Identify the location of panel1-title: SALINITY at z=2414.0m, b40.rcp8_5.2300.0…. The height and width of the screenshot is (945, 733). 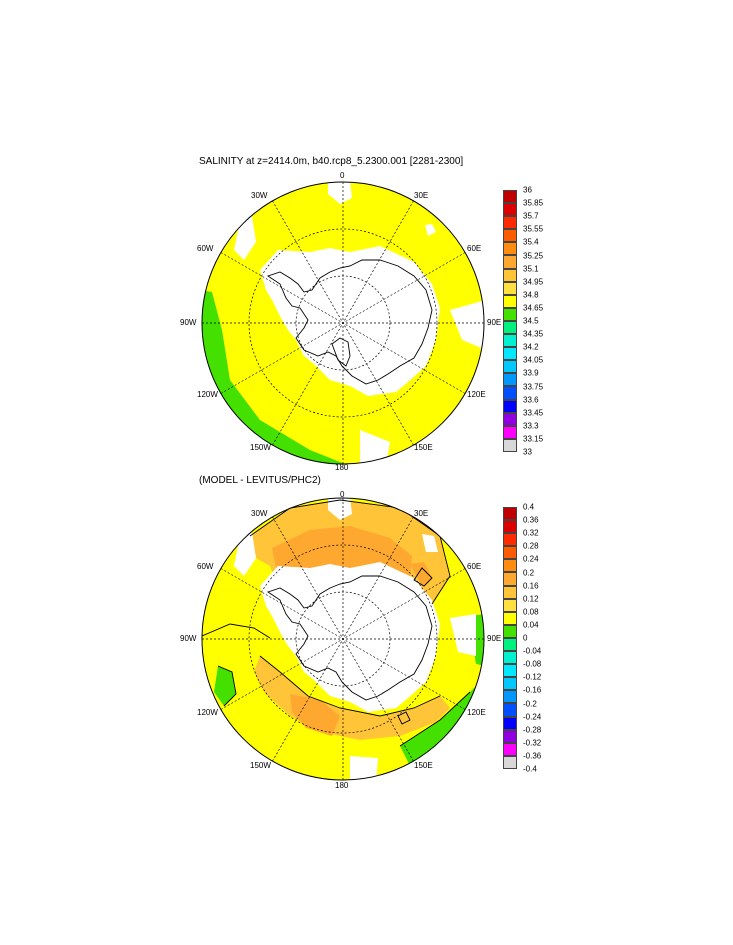
(331, 161).